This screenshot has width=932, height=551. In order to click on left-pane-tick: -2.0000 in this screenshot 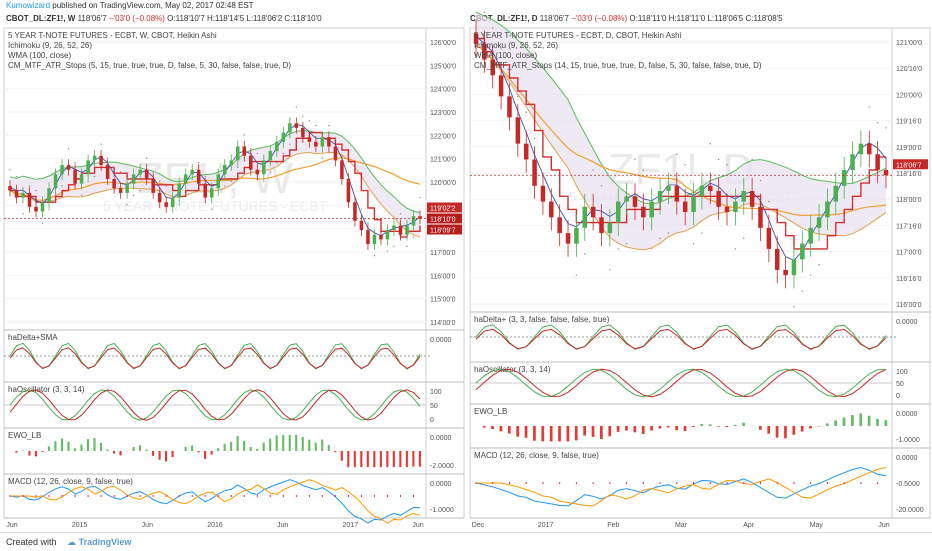, I will do `click(442, 466)`.